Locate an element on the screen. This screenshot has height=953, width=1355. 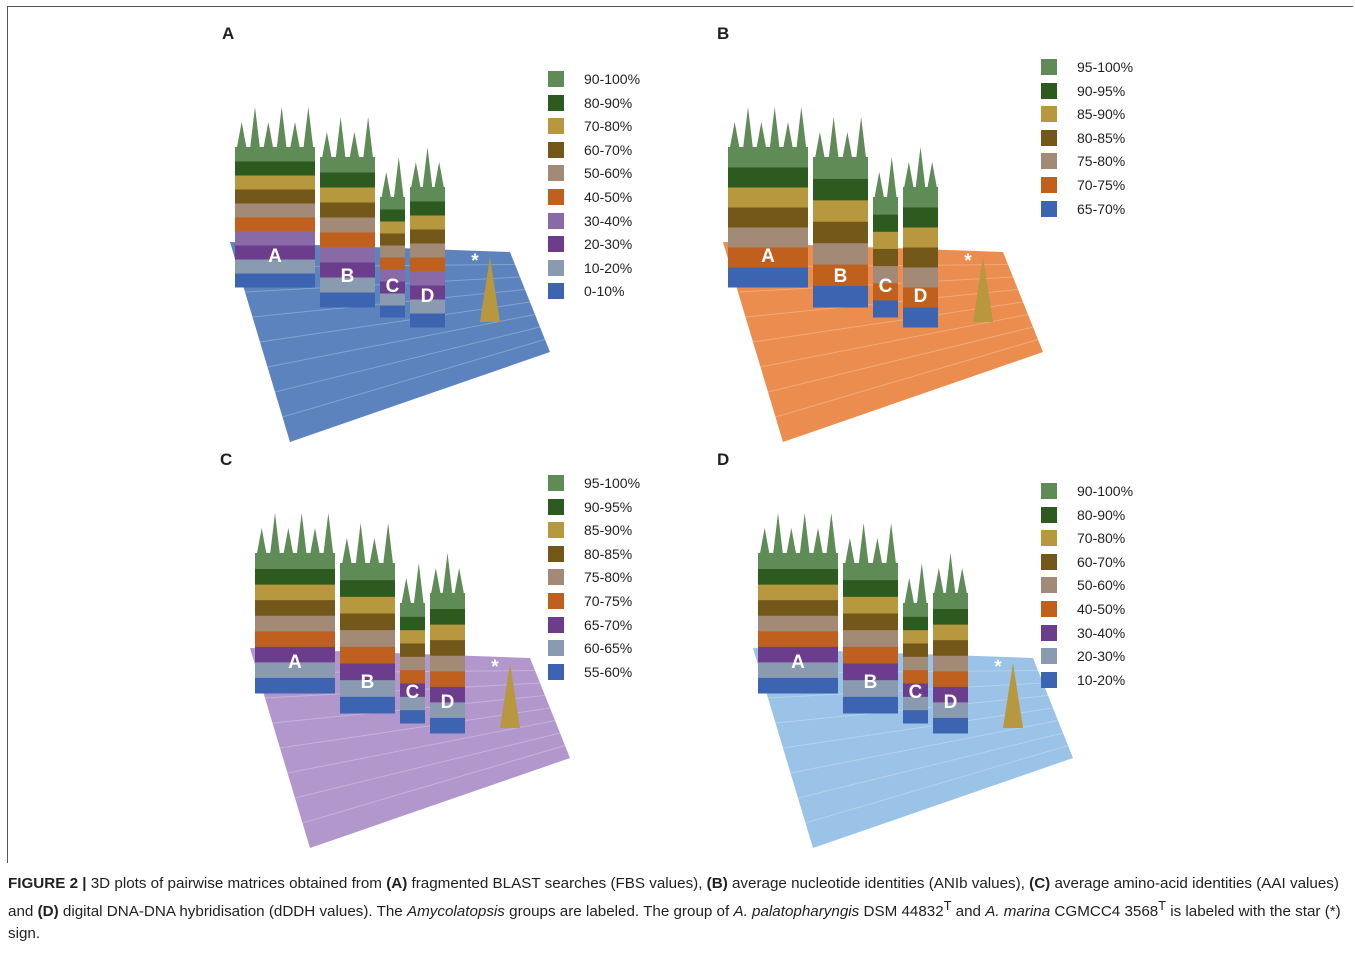
legend-label: 60-70% is located at coordinates (1101, 561).